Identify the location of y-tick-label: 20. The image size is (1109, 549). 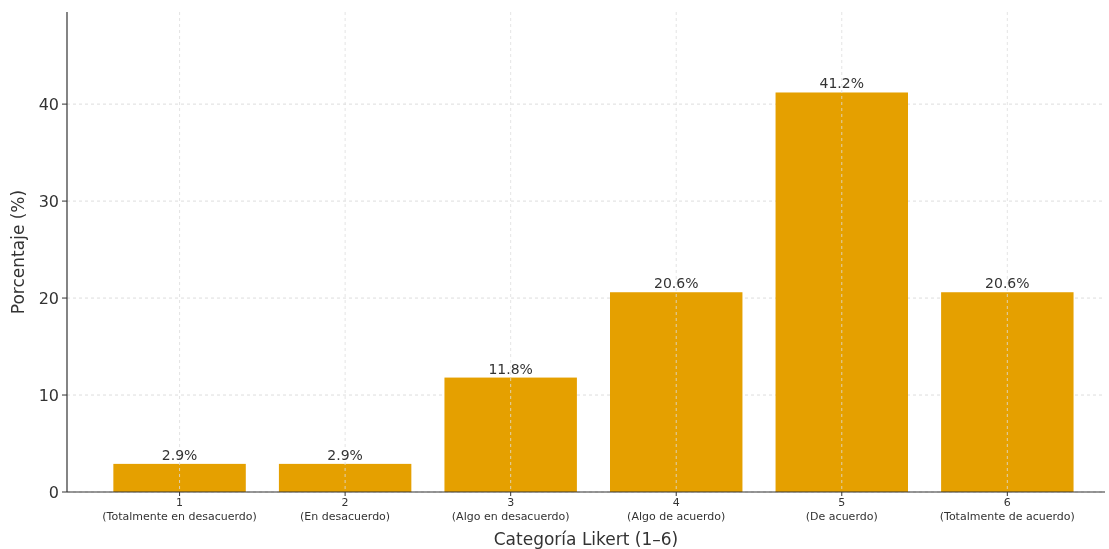
(48, 298).